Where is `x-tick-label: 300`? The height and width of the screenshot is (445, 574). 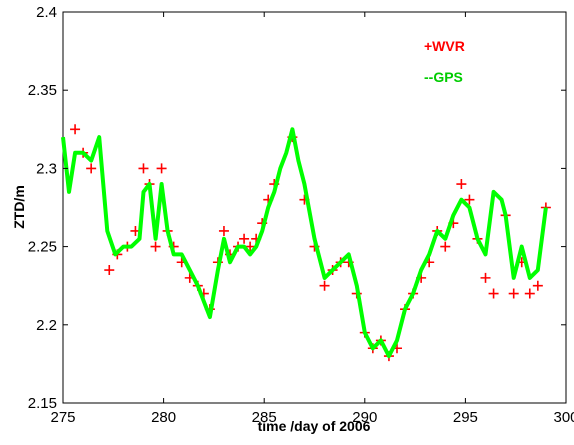 x-tick-label: 300 is located at coordinates (563, 417).